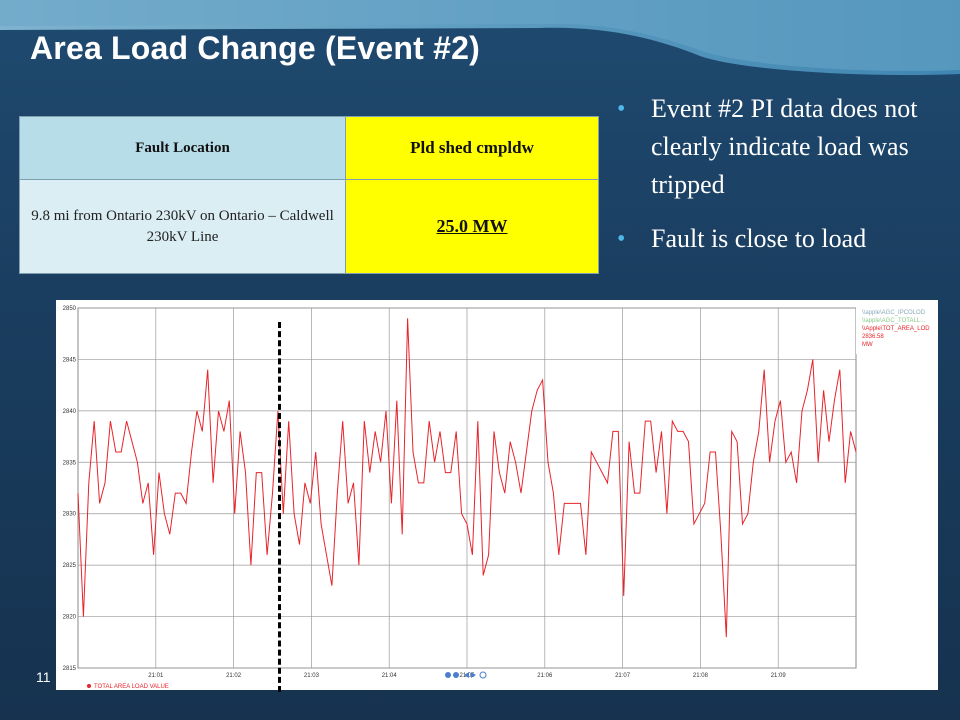 Image resolution: width=960 pixels, height=720 pixels. I want to click on x-tick-label: 21:06, so click(545, 676).